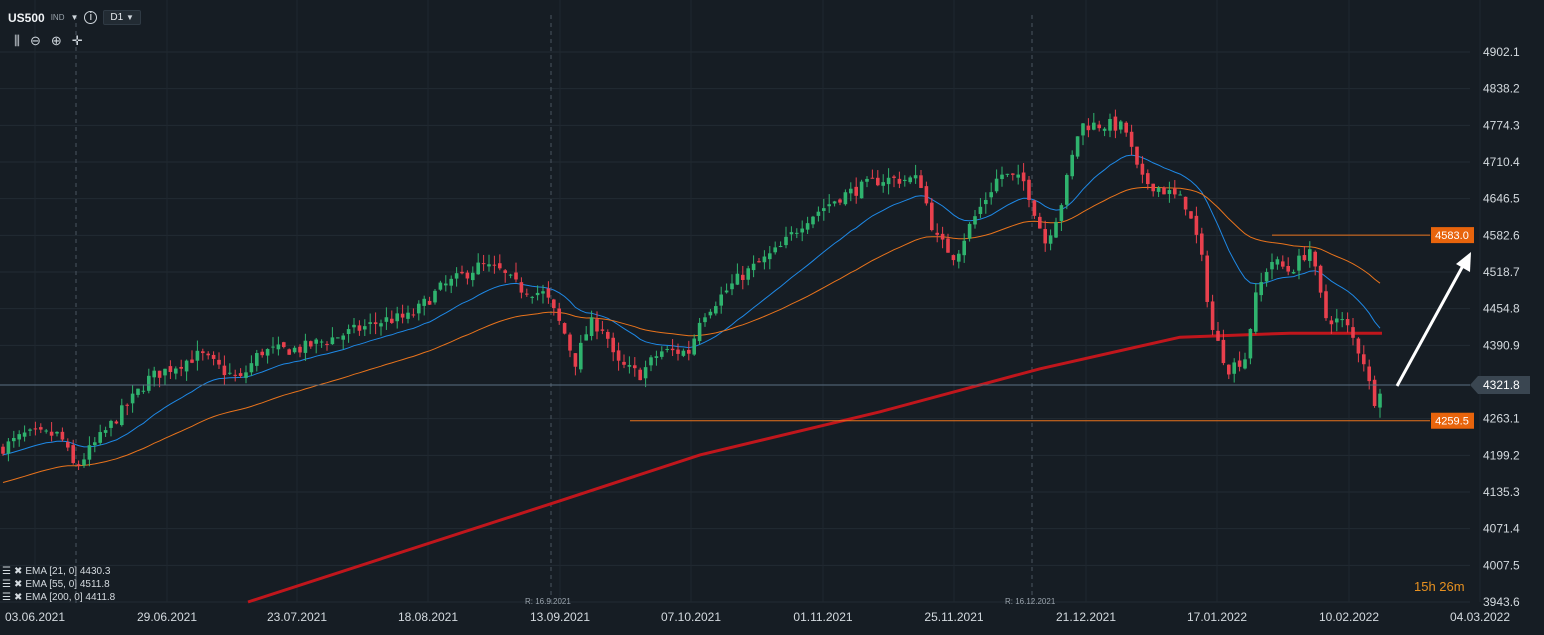  I want to click on y-tick-label: 4582.6, so click(1501, 235).